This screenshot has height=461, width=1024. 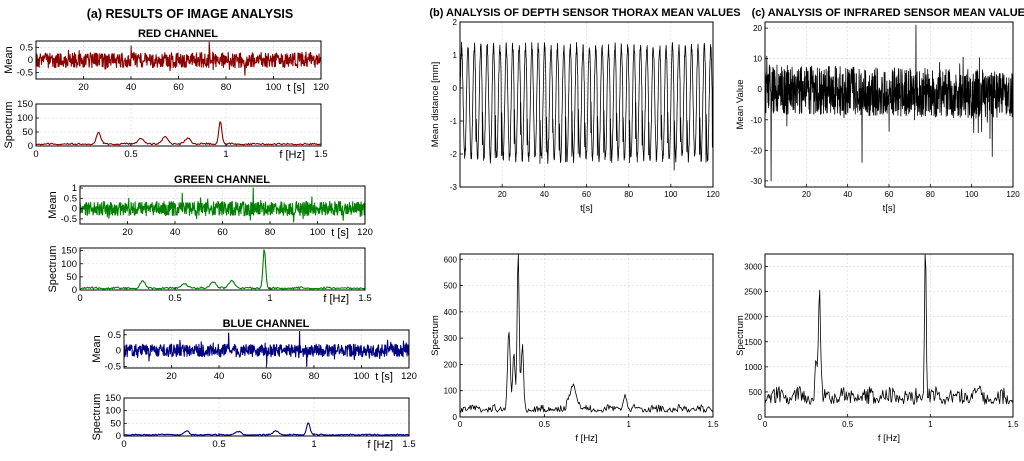 I want to click on green-spectrum-ytick-label-1: 50, so click(x=71, y=277).